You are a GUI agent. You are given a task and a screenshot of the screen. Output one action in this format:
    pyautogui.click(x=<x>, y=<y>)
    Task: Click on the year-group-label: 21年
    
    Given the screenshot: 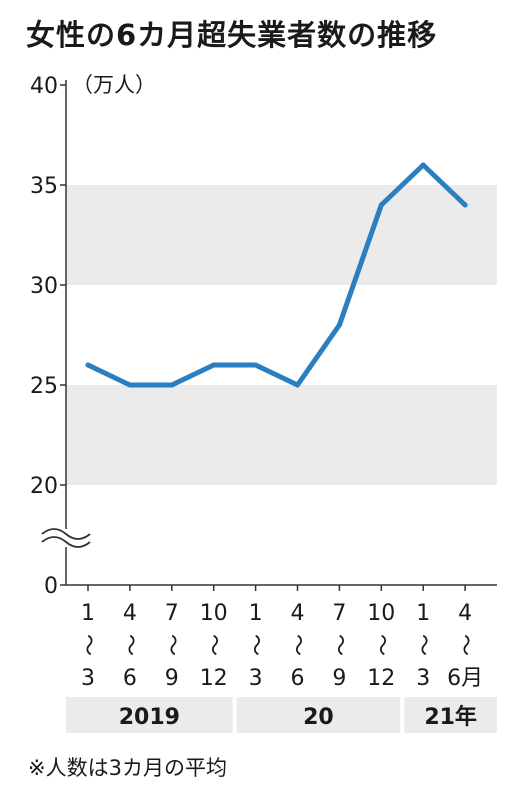 What is the action you would take?
    pyautogui.click(x=450, y=717)
    